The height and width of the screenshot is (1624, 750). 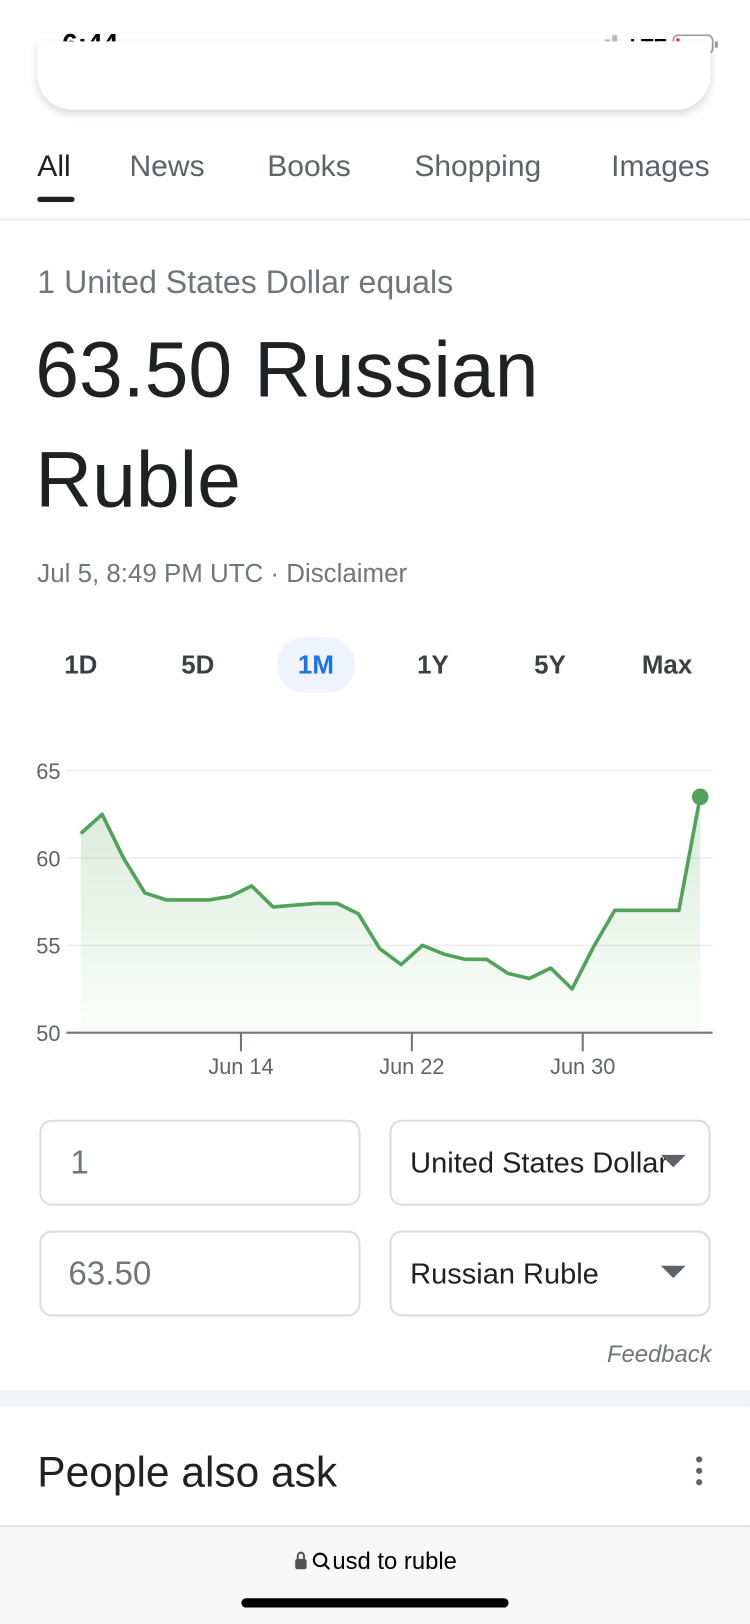 What do you see at coordinates (374, 75) in the screenshot?
I see `search-box` at bounding box center [374, 75].